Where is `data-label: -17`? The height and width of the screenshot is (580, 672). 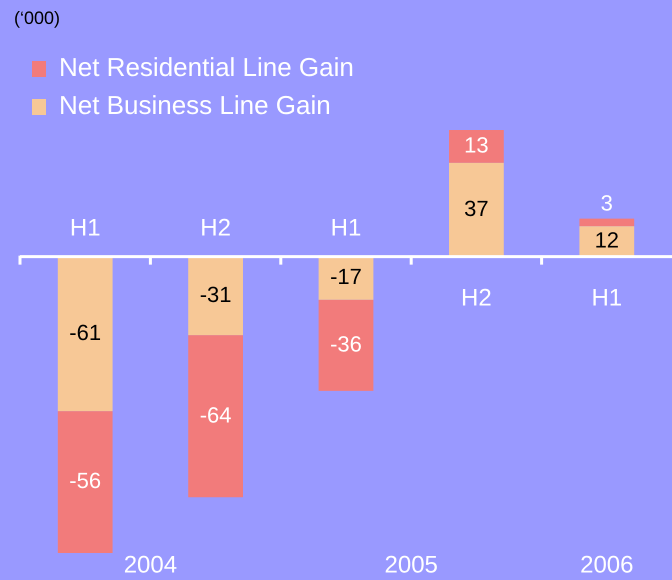 data-label: -17 is located at coordinates (346, 277).